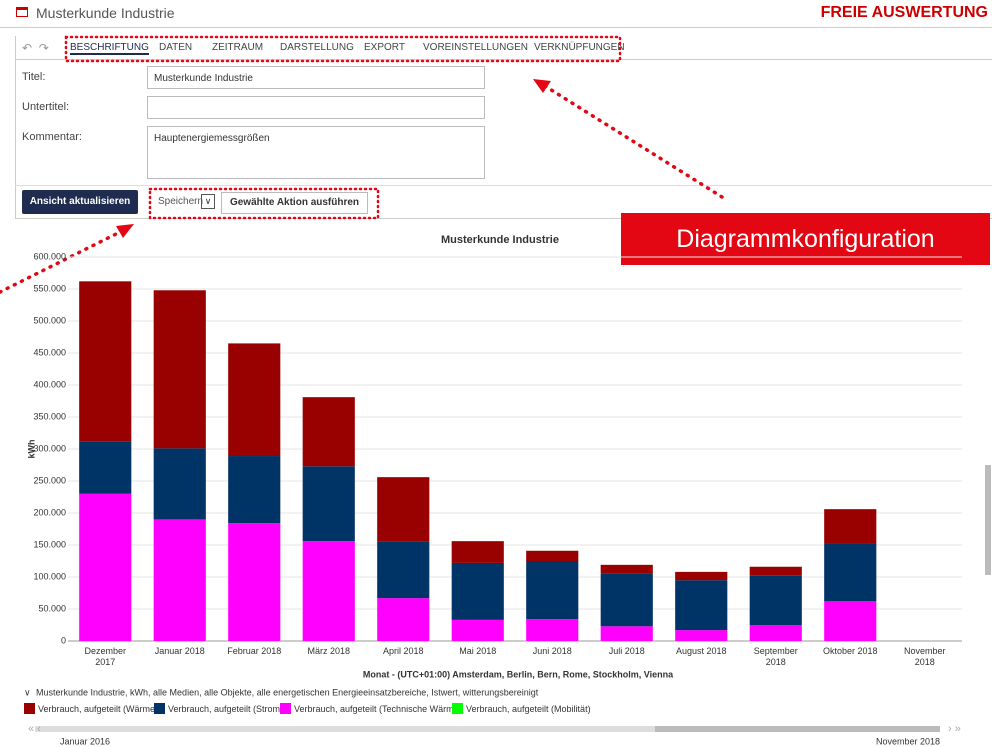  I want to click on y-tick-label: 150.000, so click(49, 544).